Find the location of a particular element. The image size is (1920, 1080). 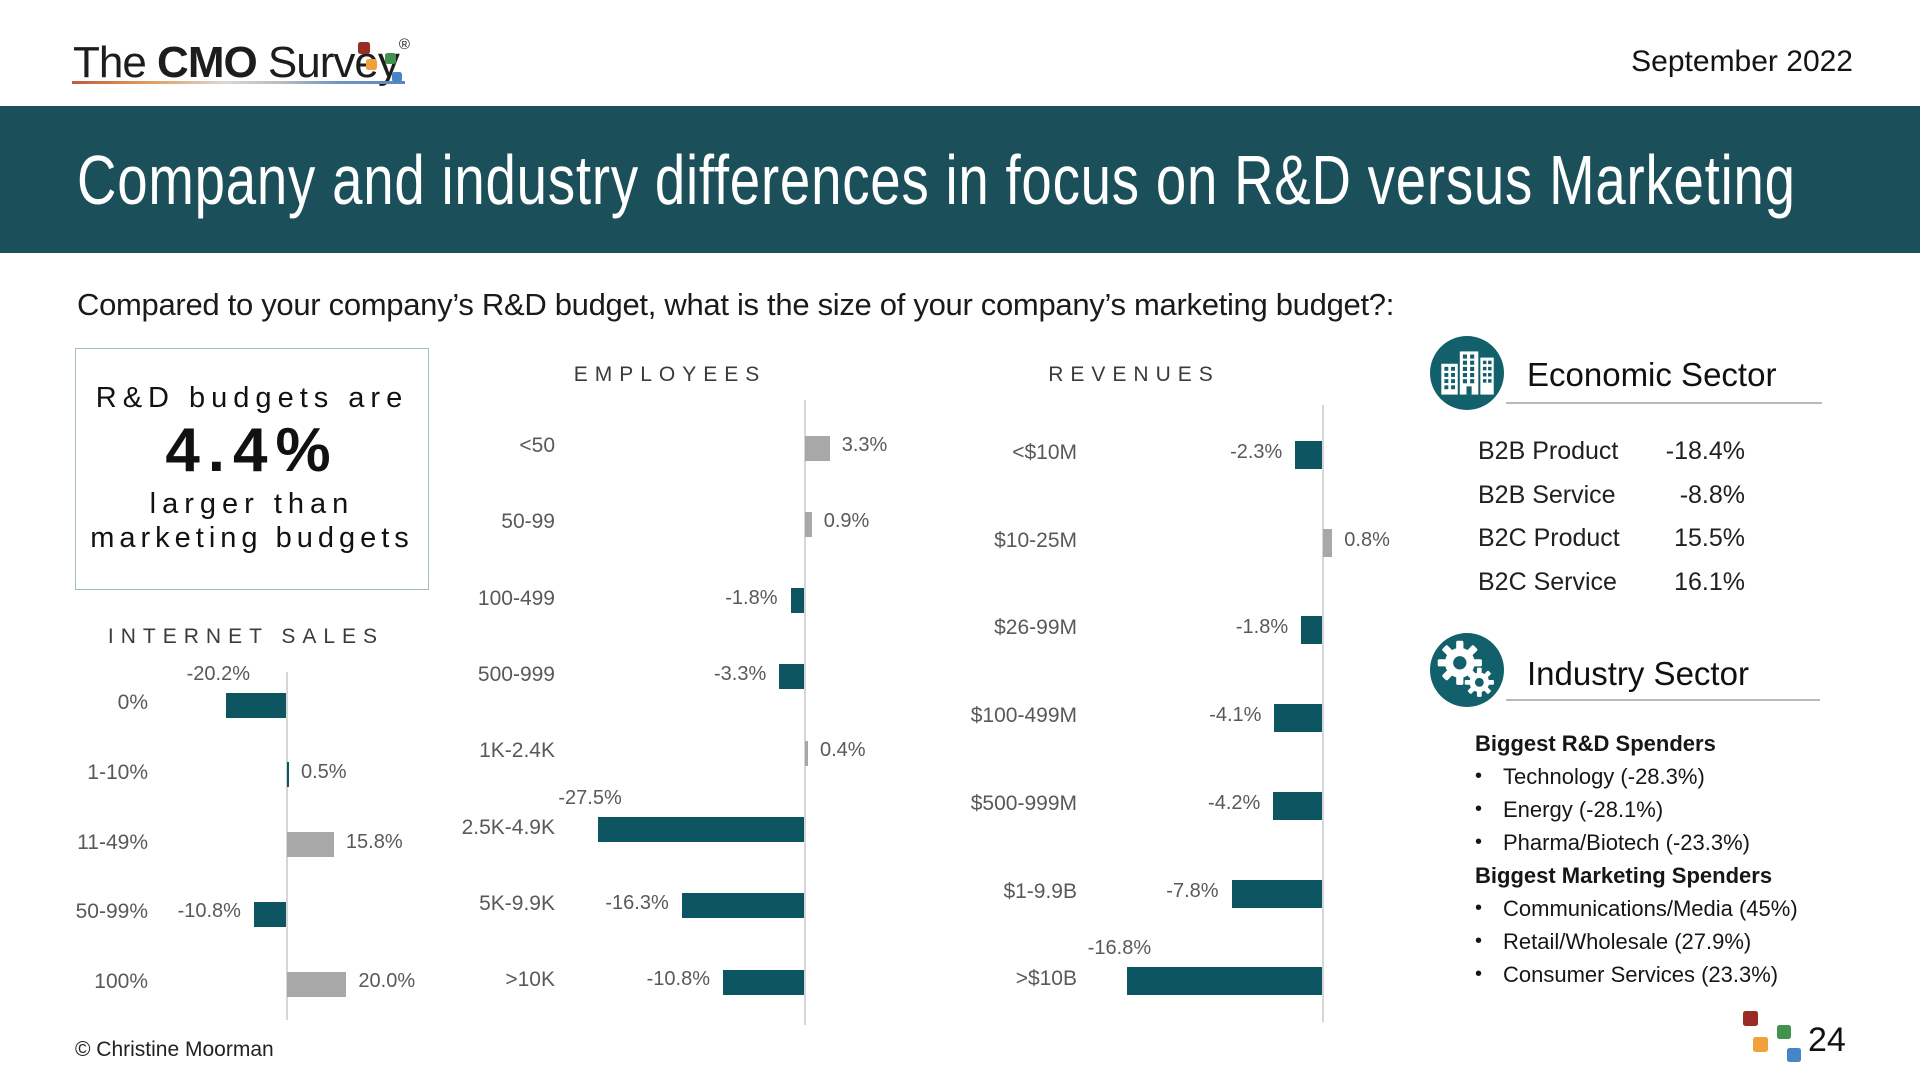

registered-mark: ® is located at coordinates (404, 44).